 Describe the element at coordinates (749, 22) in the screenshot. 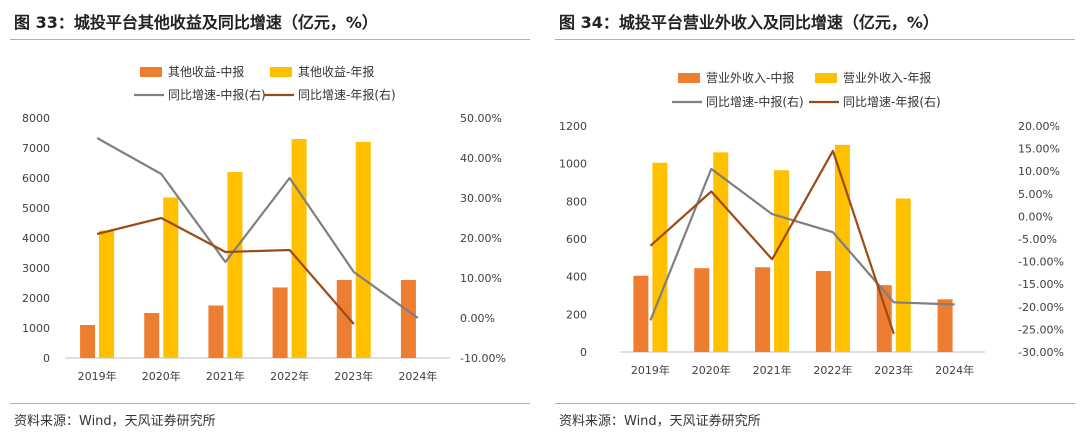

I see `figure-title: 图 34：城投平台营业外收入及同比增速（亿元，%）` at that location.